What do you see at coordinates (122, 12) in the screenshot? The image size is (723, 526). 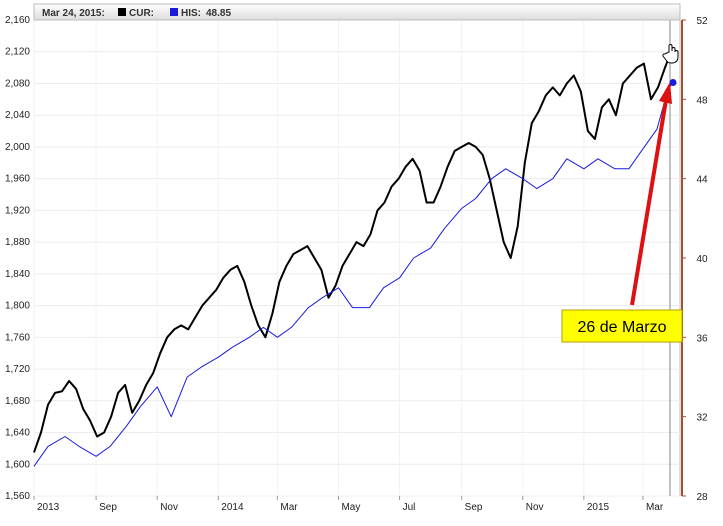 I see `cur-legend-swatch` at bounding box center [122, 12].